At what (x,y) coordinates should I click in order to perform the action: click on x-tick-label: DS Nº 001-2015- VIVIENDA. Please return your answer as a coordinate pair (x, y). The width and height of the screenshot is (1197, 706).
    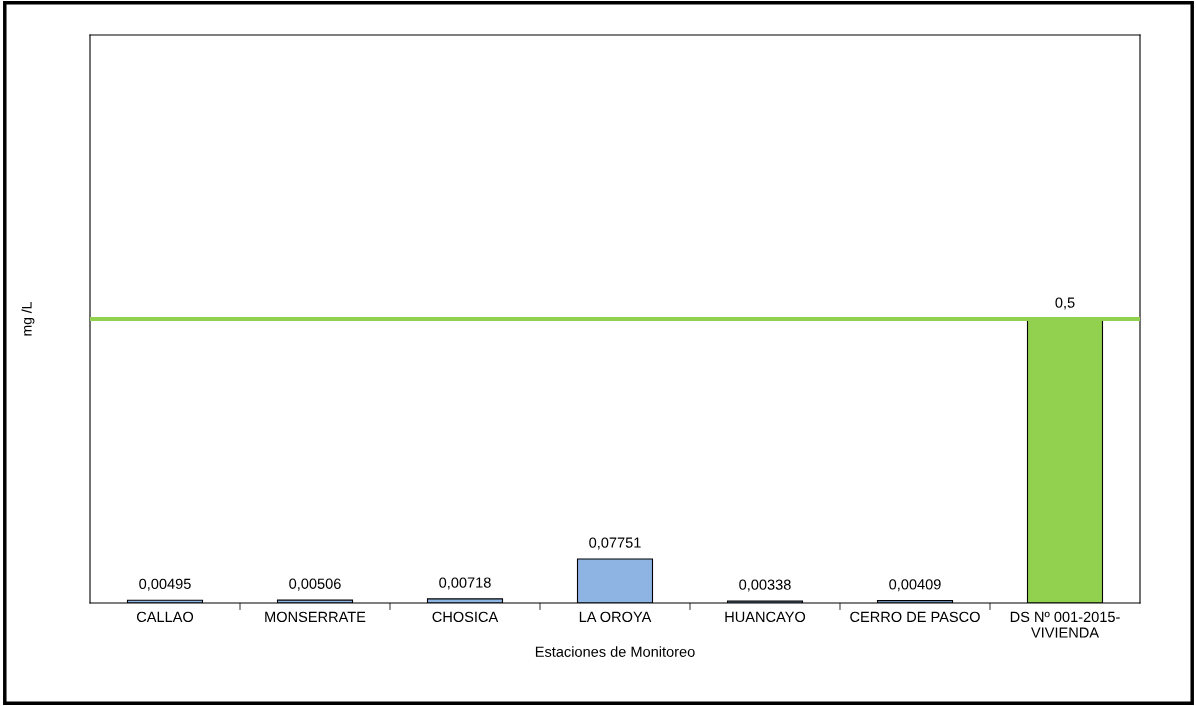
    Looking at the image, I should click on (1065, 624).